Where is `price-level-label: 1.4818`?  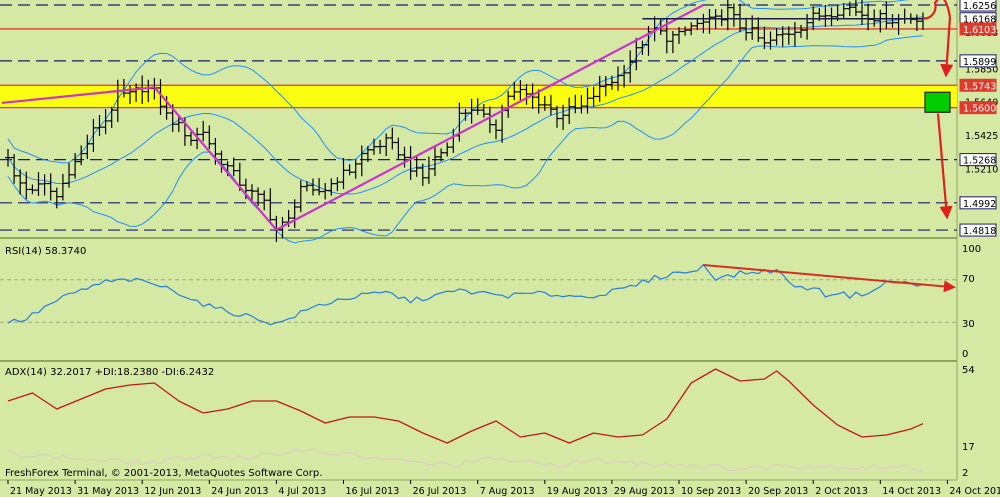 price-level-label: 1.4818 is located at coordinates (979, 231).